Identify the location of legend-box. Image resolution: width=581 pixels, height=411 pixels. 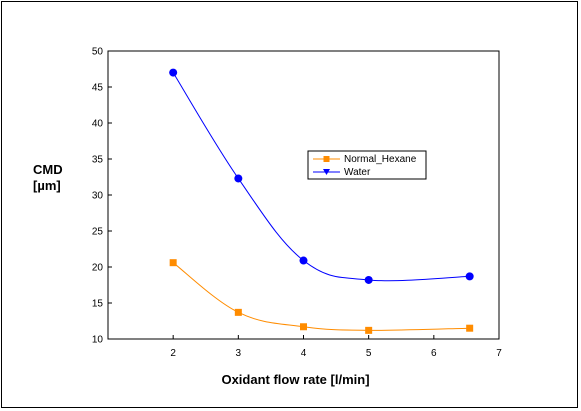
(367, 165).